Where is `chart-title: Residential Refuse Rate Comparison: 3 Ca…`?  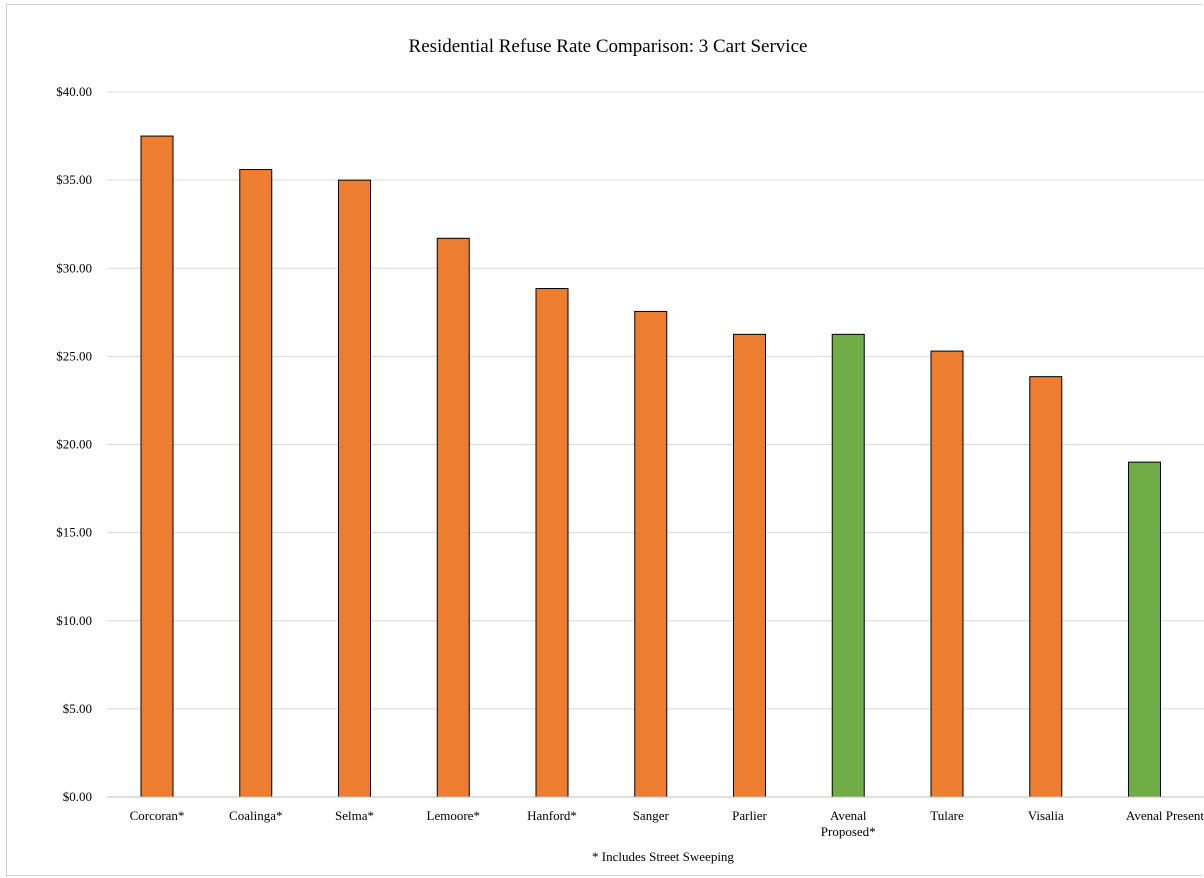
chart-title: Residential Refuse Rate Comparison: 3 Ca… is located at coordinates (608, 46).